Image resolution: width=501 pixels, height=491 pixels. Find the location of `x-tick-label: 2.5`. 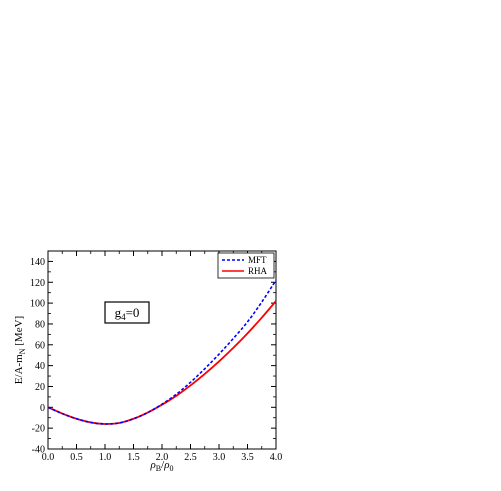

x-tick-label: 2.5 is located at coordinates (190, 457).